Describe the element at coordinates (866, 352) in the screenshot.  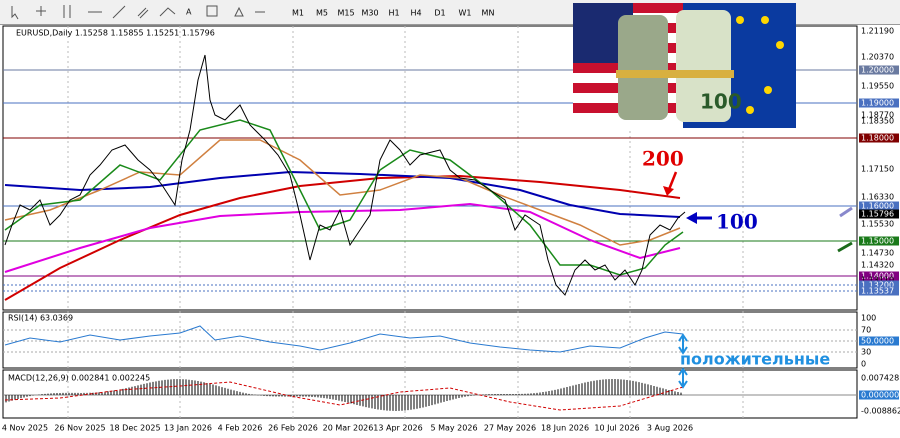
I see `rsi-label: 30` at that location.